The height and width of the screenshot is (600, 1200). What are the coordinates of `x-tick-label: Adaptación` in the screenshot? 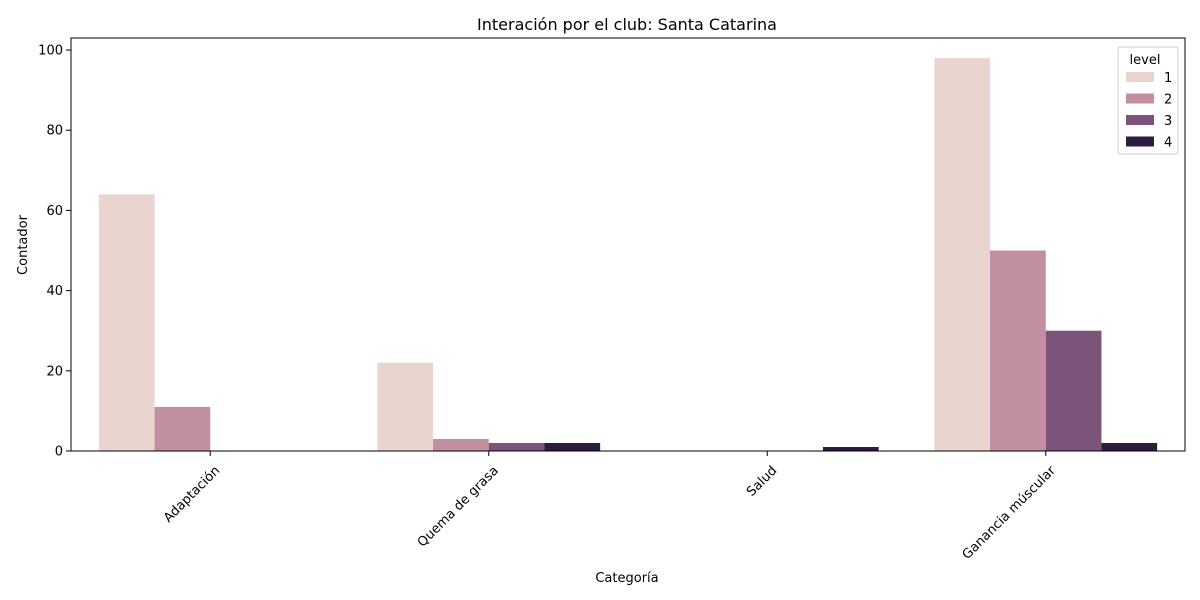 It's located at (192, 494).